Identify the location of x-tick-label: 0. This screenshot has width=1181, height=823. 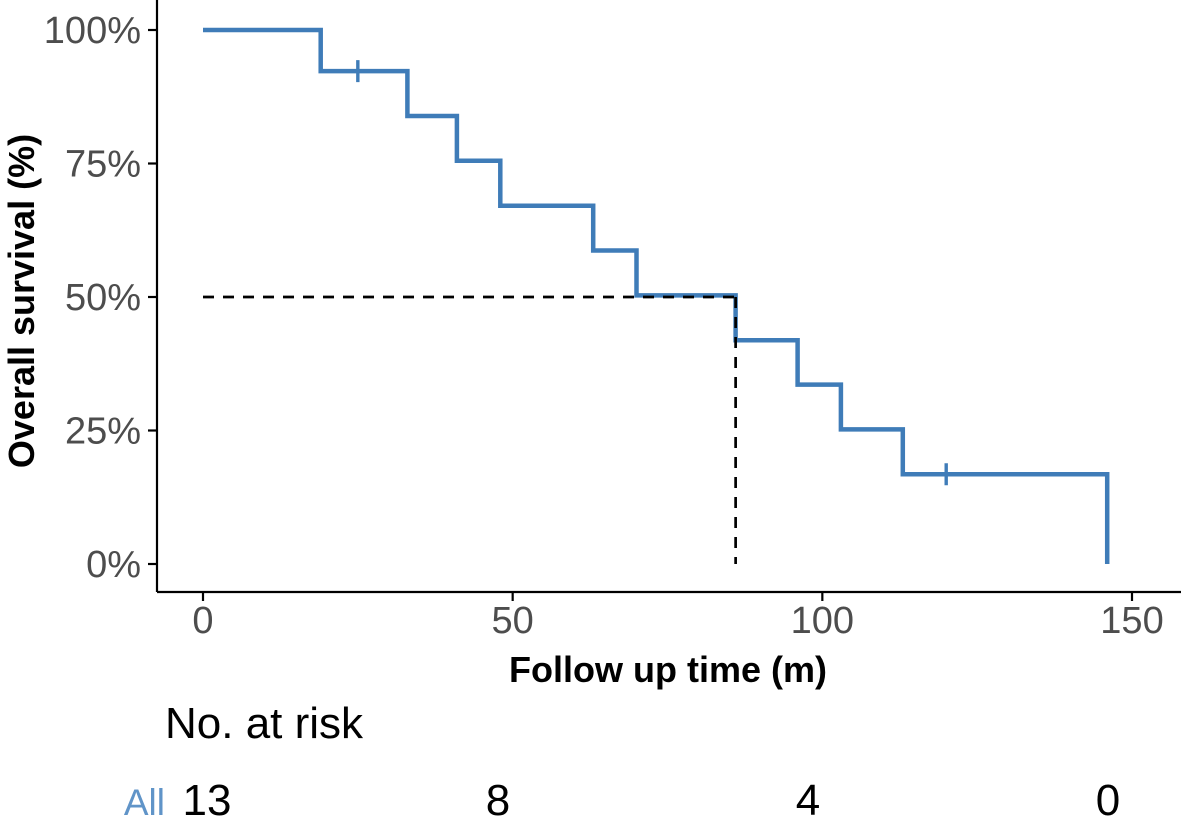
(202, 621).